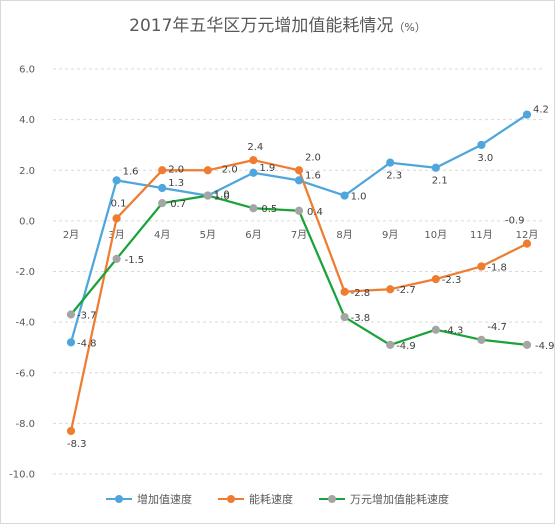  What do you see at coordinates (271, 499) in the screenshot?
I see `legend-label-1: 能耗速度` at bounding box center [271, 499].